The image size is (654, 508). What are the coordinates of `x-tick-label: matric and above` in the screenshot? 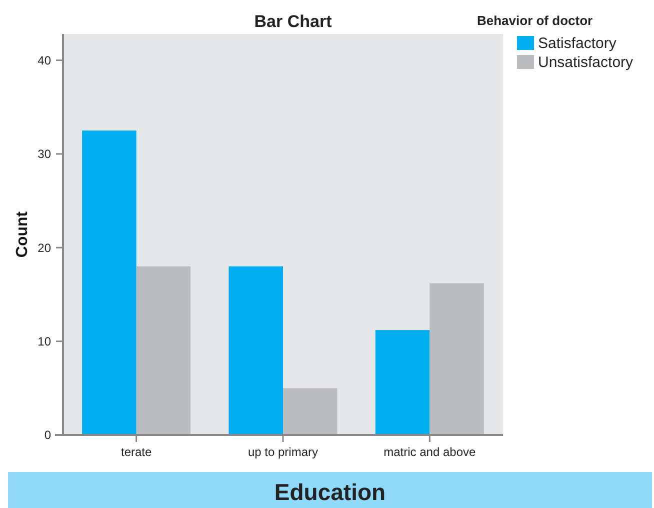 It's located at (430, 452).